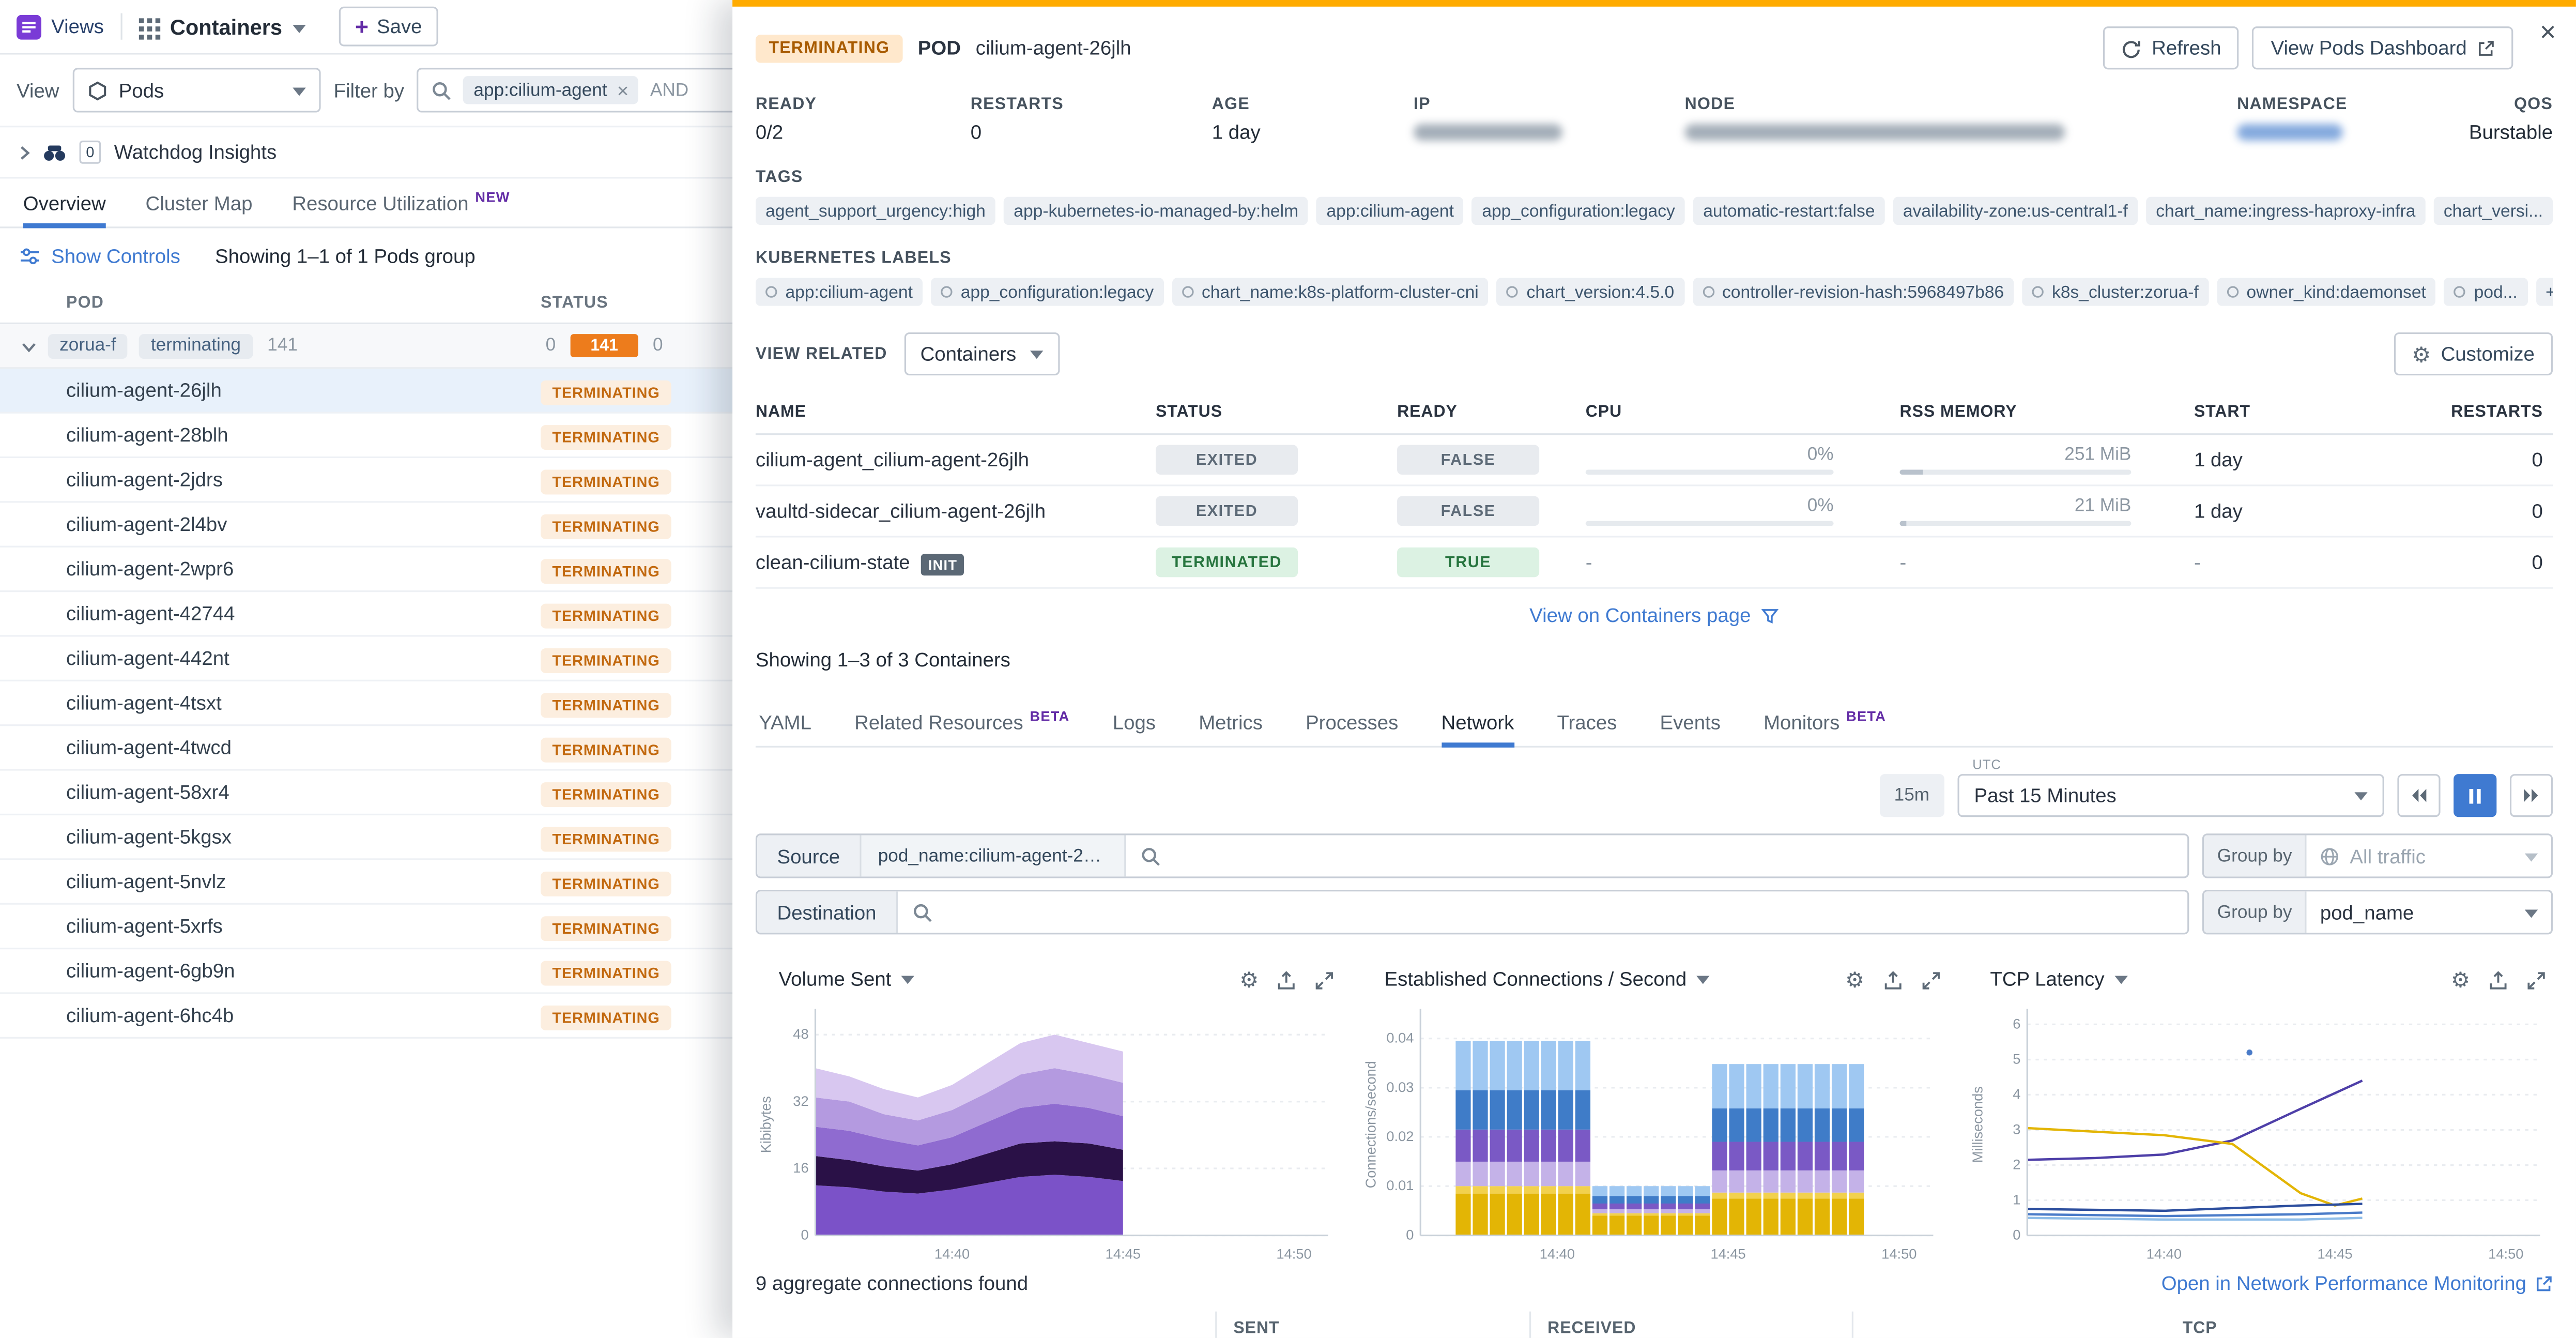 Image resolution: width=2576 pixels, height=1338 pixels. What do you see at coordinates (2222, 412) in the screenshot?
I see `col-start: START` at bounding box center [2222, 412].